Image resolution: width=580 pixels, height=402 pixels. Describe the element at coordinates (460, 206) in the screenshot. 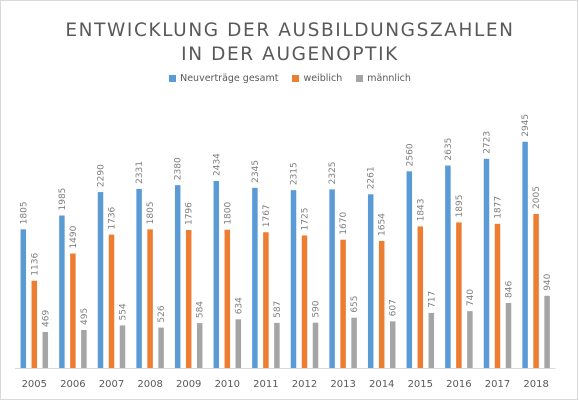

I see `data-label-female-2016: 1895` at that location.